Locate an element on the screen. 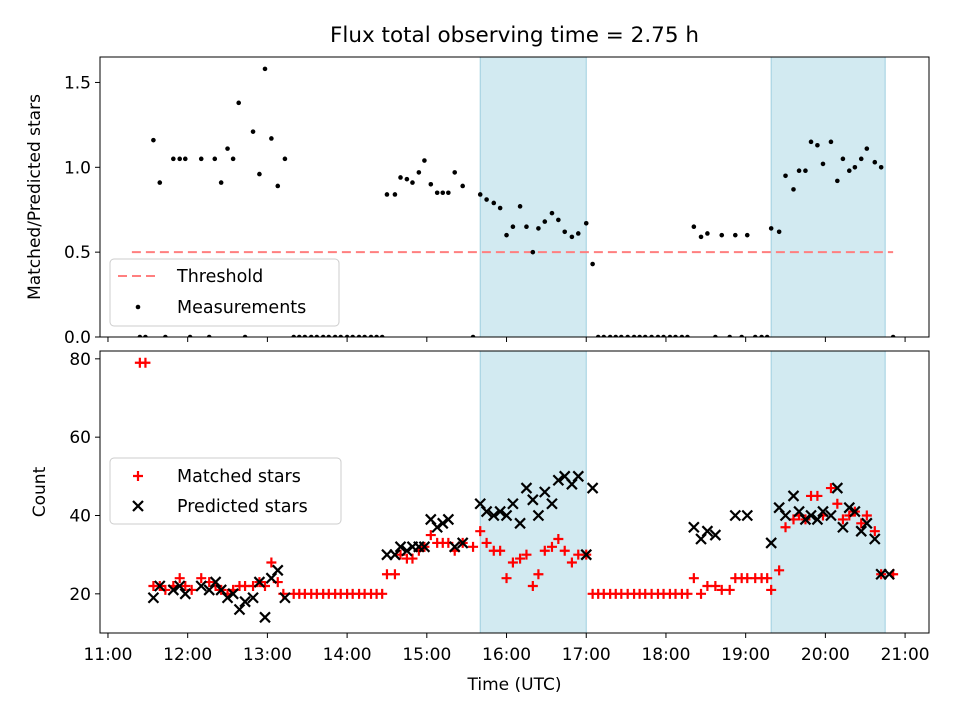 This screenshot has height=720, width=960. top-legend-box is located at coordinates (224, 292).